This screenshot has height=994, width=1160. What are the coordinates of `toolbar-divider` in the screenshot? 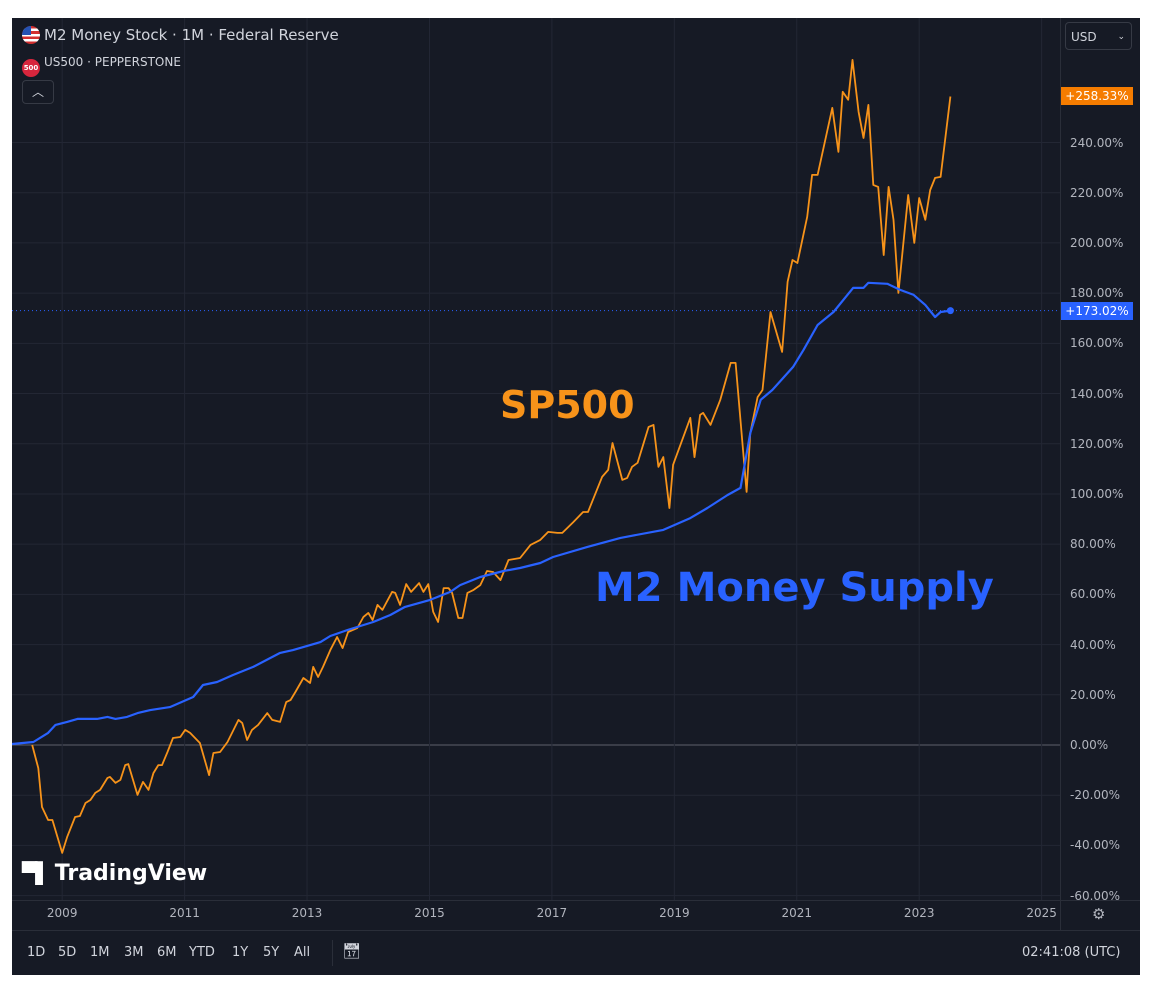 It's located at (576, 930).